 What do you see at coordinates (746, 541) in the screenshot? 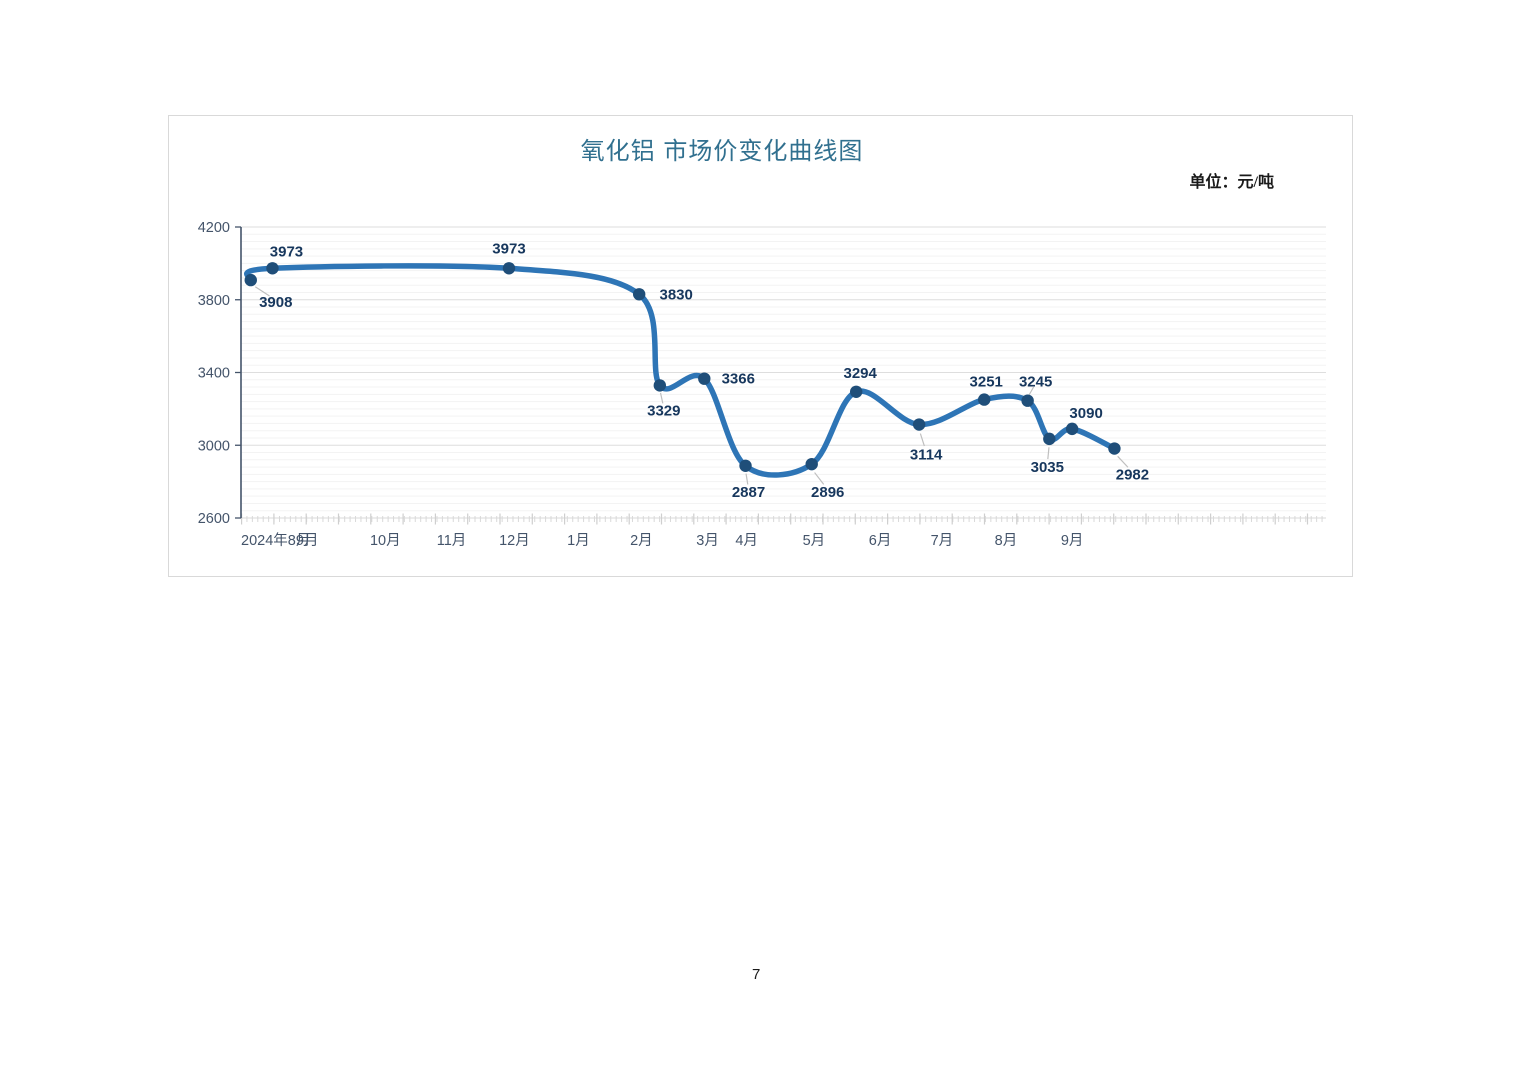
I see `x-tick-label: 4月` at bounding box center [746, 541].